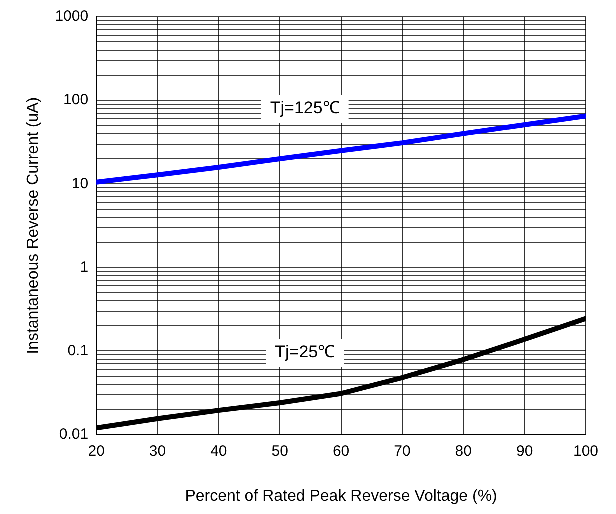 Image resolution: width=616 pixels, height=514 pixels. Describe the element at coordinates (72, 17) in the screenshot. I see `y-tick-label: 1000` at that location.